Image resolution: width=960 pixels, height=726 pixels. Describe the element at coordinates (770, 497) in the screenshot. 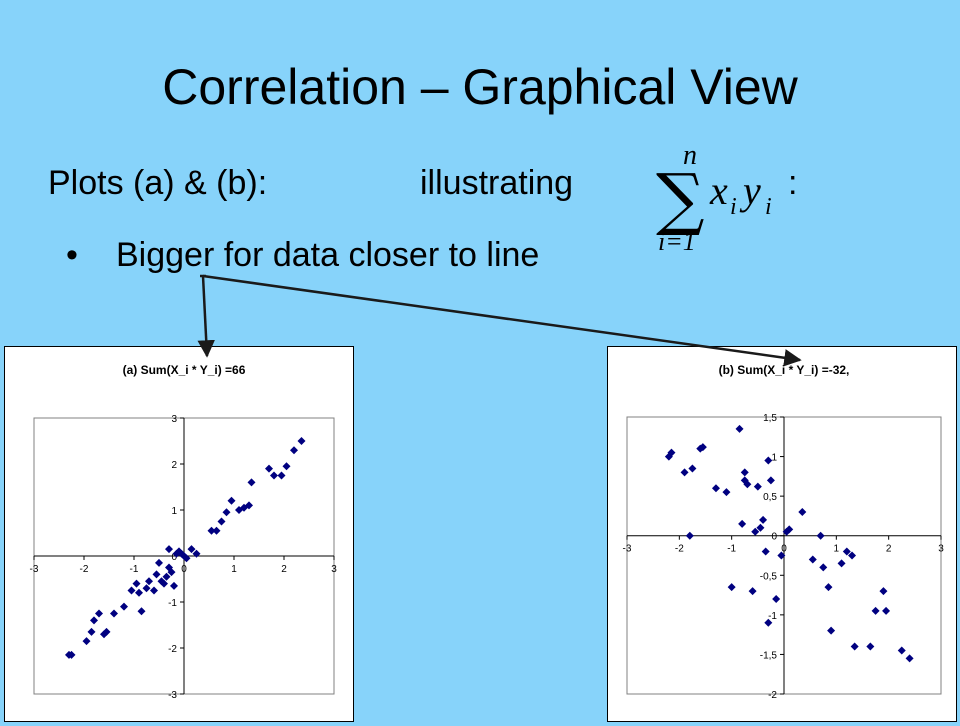

I see `y-tick-label: 0,5` at that location.